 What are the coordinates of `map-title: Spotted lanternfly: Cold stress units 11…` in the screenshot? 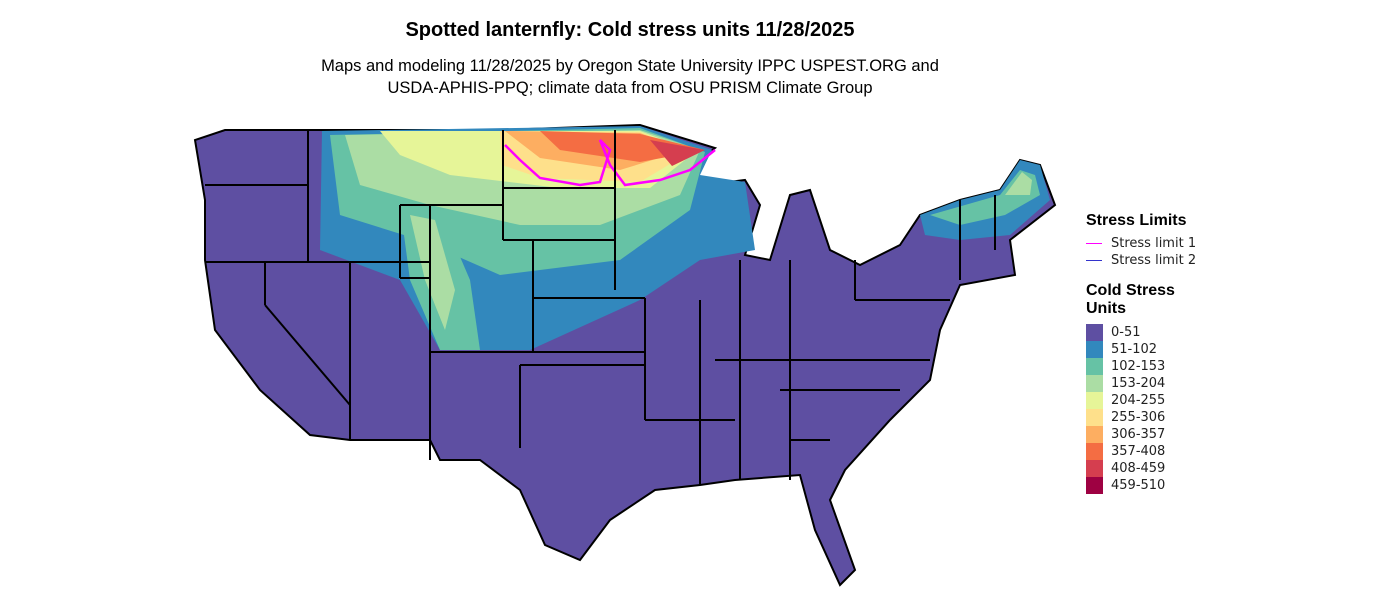 It's located at (630, 30).